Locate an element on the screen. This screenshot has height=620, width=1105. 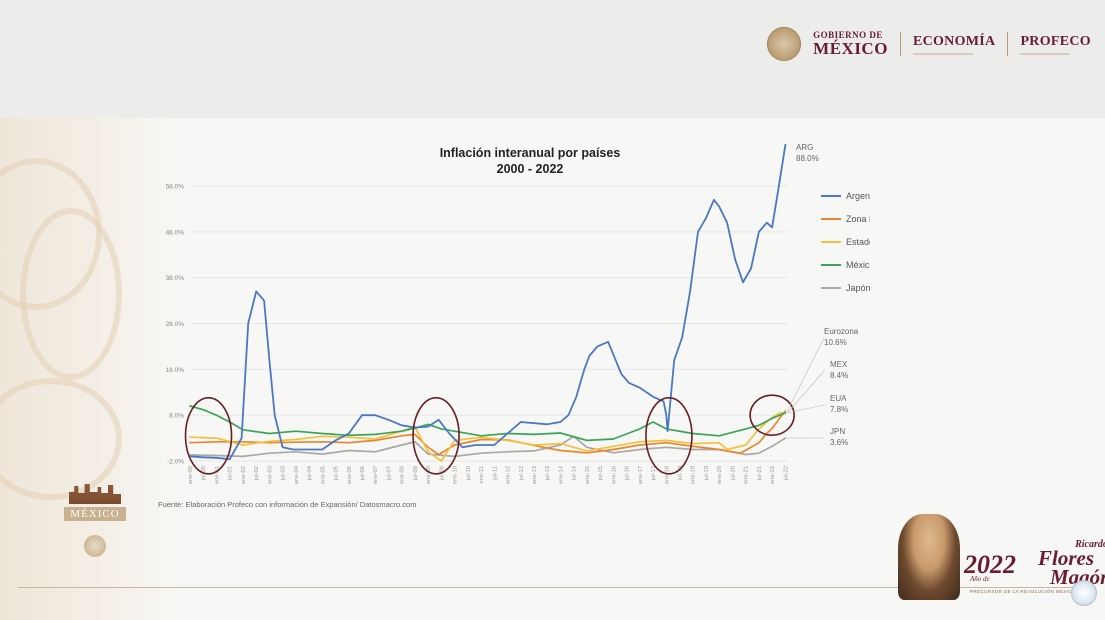
x-tick-label: ene-21 is located at coordinates (747, 475).